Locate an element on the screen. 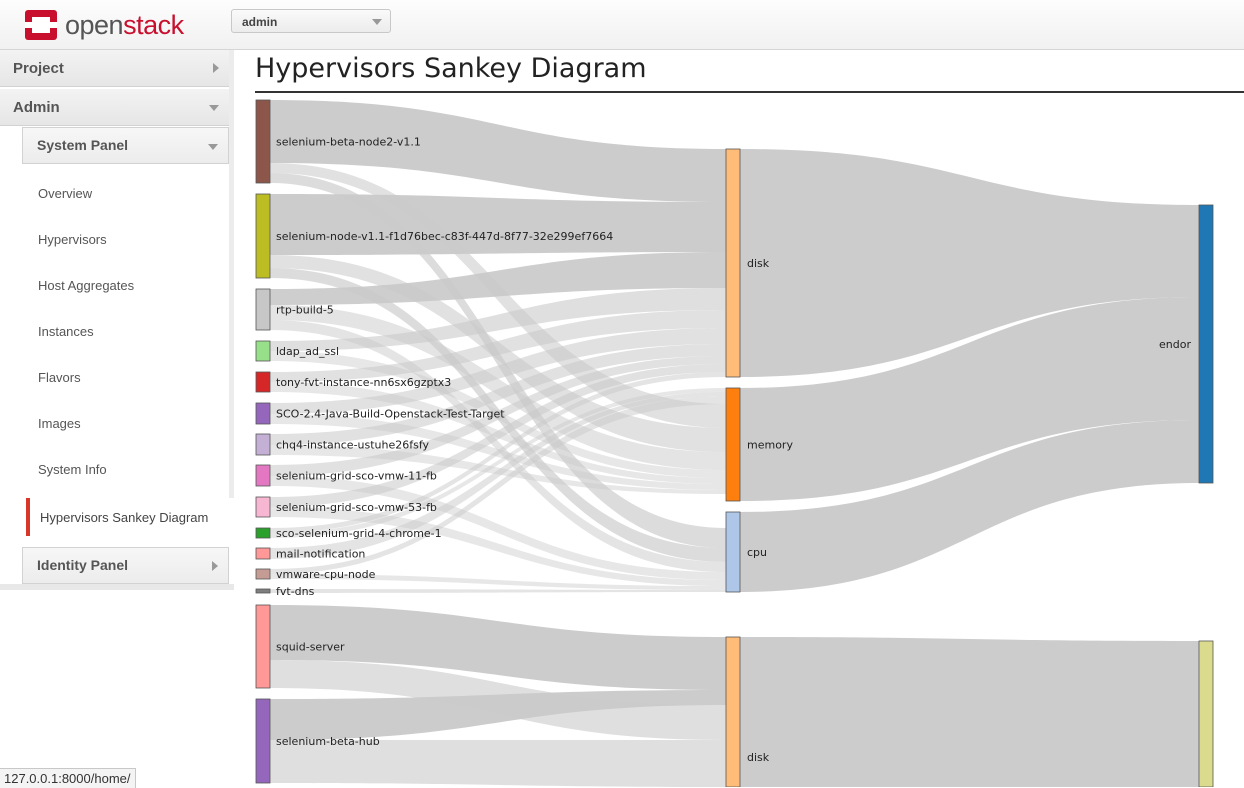  sankey-node-tony-fvt-instance-nn6sx6gzptx3 is located at coordinates (263, 382).